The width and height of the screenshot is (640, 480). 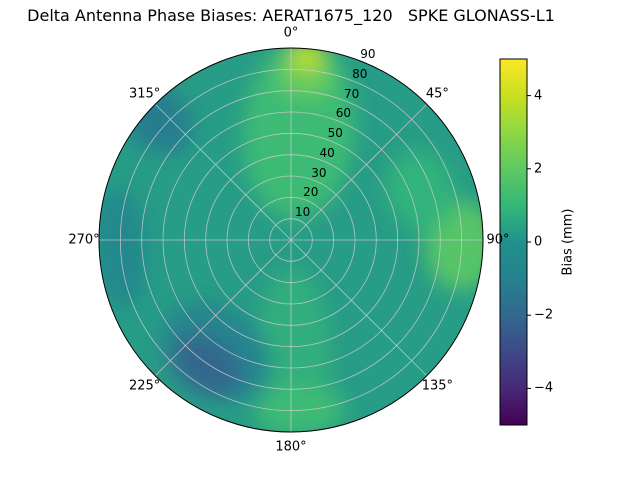 What do you see at coordinates (513, 242) in the screenshot?
I see `colorbar` at bounding box center [513, 242].